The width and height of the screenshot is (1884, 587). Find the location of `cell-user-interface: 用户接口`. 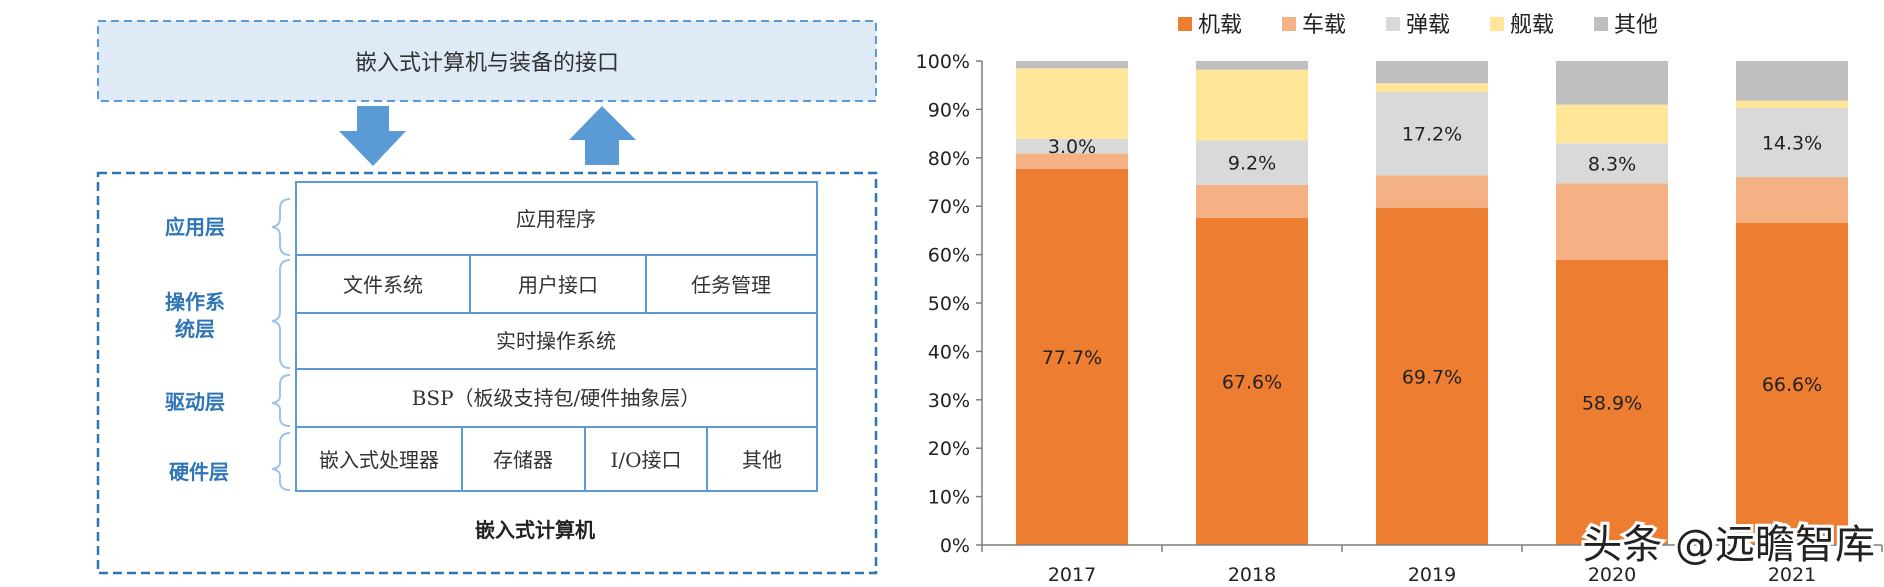

cell-user-interface: 用户接口 is located at coordinates (558, 285).